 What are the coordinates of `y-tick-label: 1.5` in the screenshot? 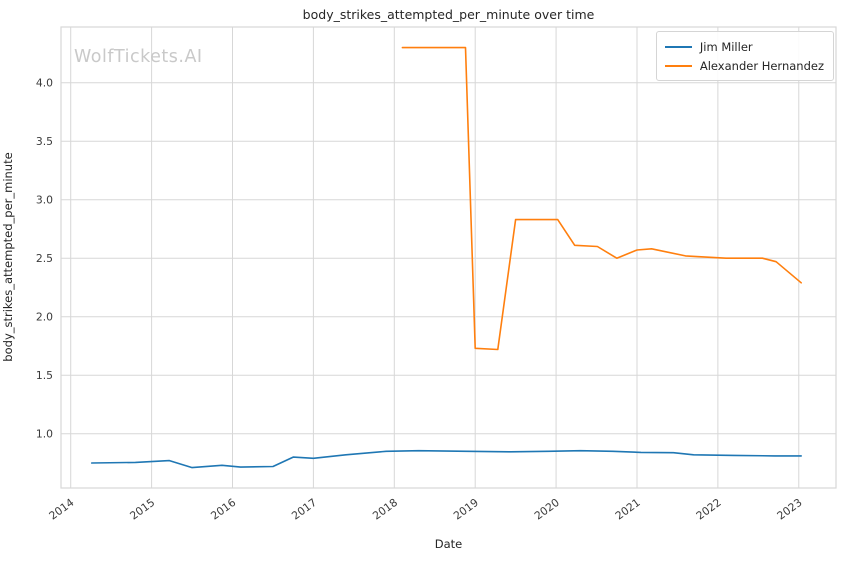 It's located at (44, 375).